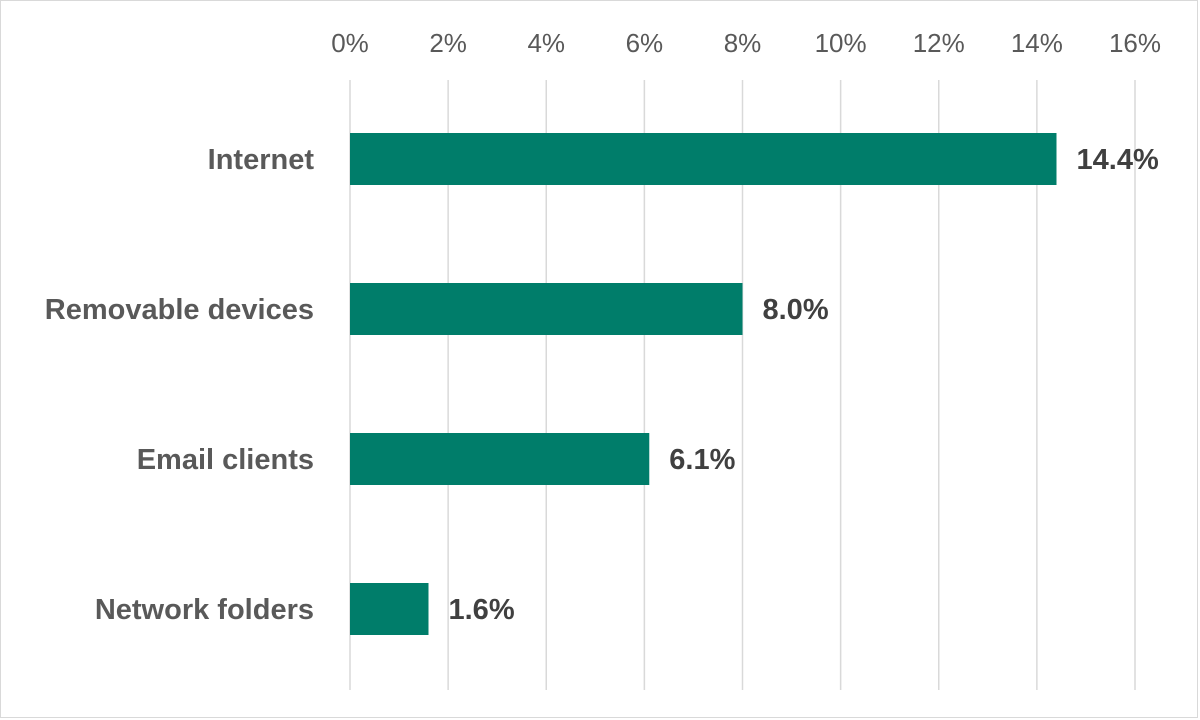 The image size is (1200, 720). Describe the element at coordinates (225, 460) in the screenshot. I see `category-label: Email clients` at that location.